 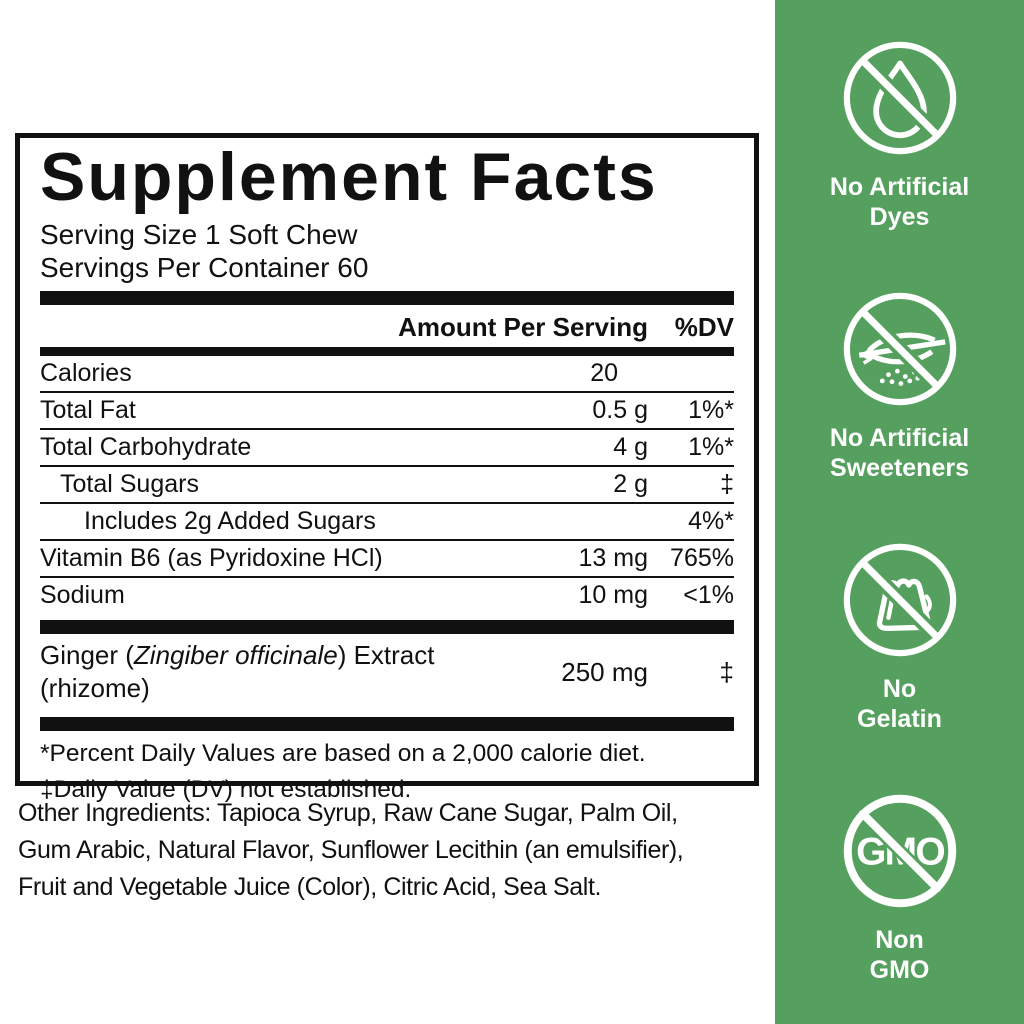 What do you see at coordinates (899, 202) in the screenshot?
I see `badge-label: No Artificial Dyes` at bounding box center [899, 202].